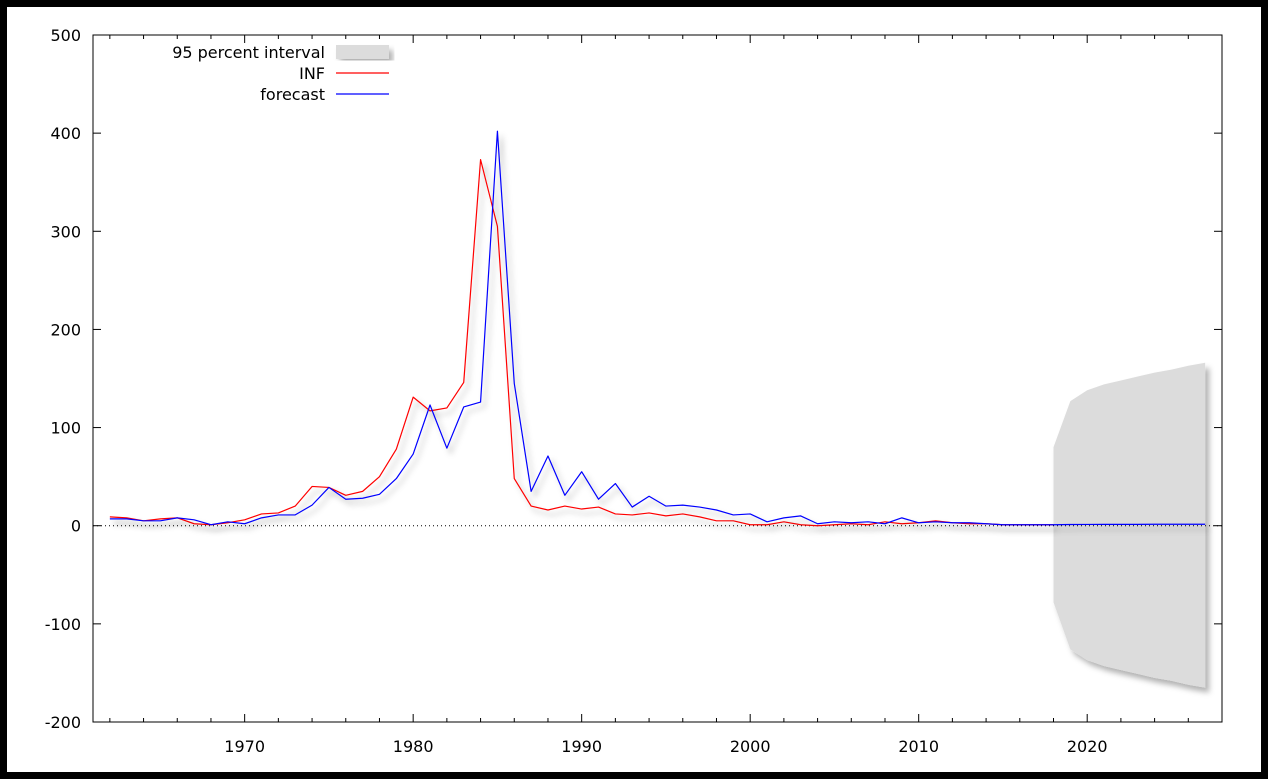  Describe the element at coordinates (1087, 746) in the screenshot. I see `x-tick-label: 2020` at that location.